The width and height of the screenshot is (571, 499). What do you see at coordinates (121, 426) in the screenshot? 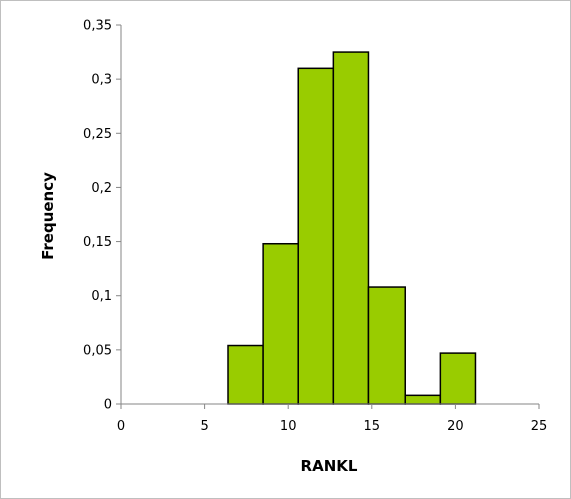
I see `x-tick-label: 0` at bounding box center [121, 426].